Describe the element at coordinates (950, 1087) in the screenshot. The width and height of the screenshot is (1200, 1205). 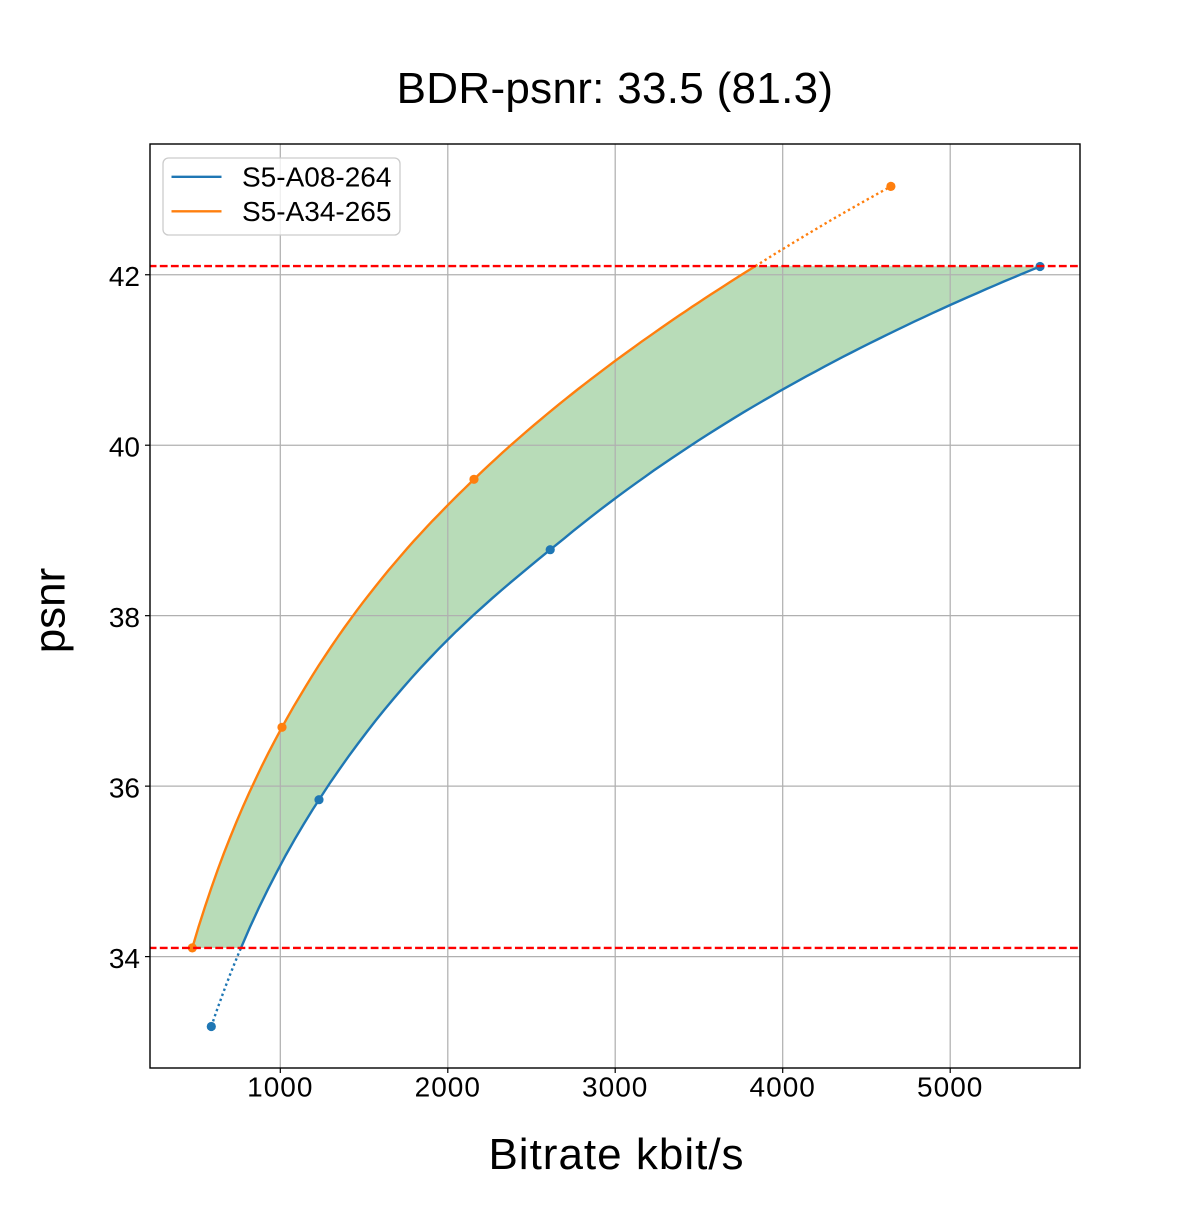
I see `svg-text: 5000` at that location.